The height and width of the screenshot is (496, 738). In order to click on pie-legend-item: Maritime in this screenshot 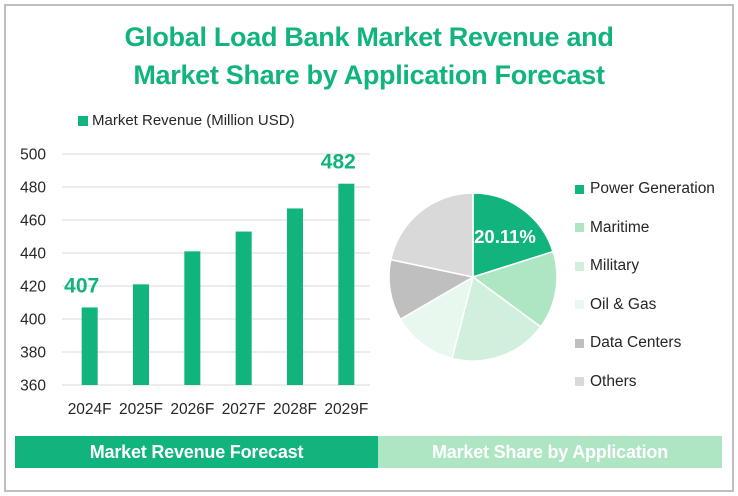, I will do `click(645, 228)`.